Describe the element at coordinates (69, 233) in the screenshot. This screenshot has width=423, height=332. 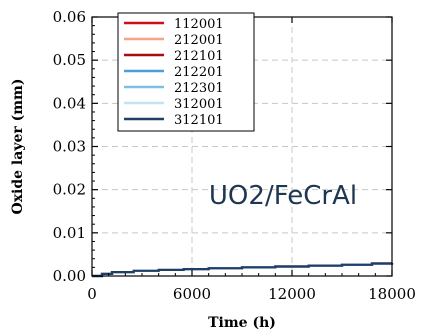
I see `y-tick-label: 0.01` at that location.